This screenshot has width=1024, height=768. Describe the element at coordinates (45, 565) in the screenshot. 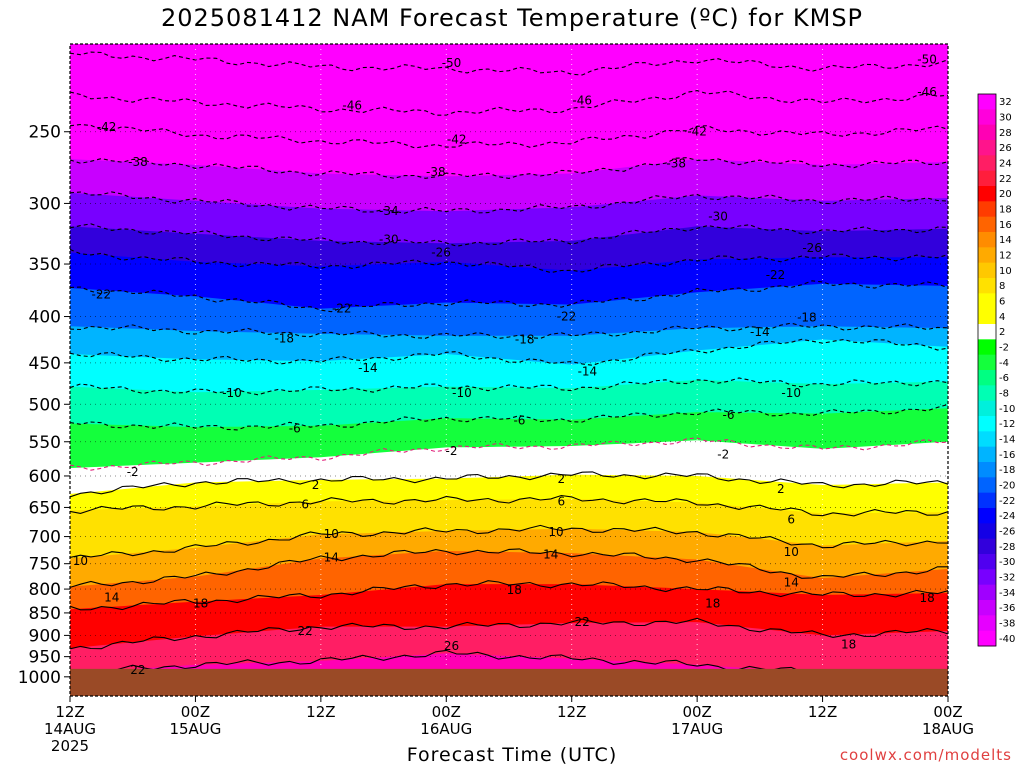

I see `y-tick-label: 750` at that location.